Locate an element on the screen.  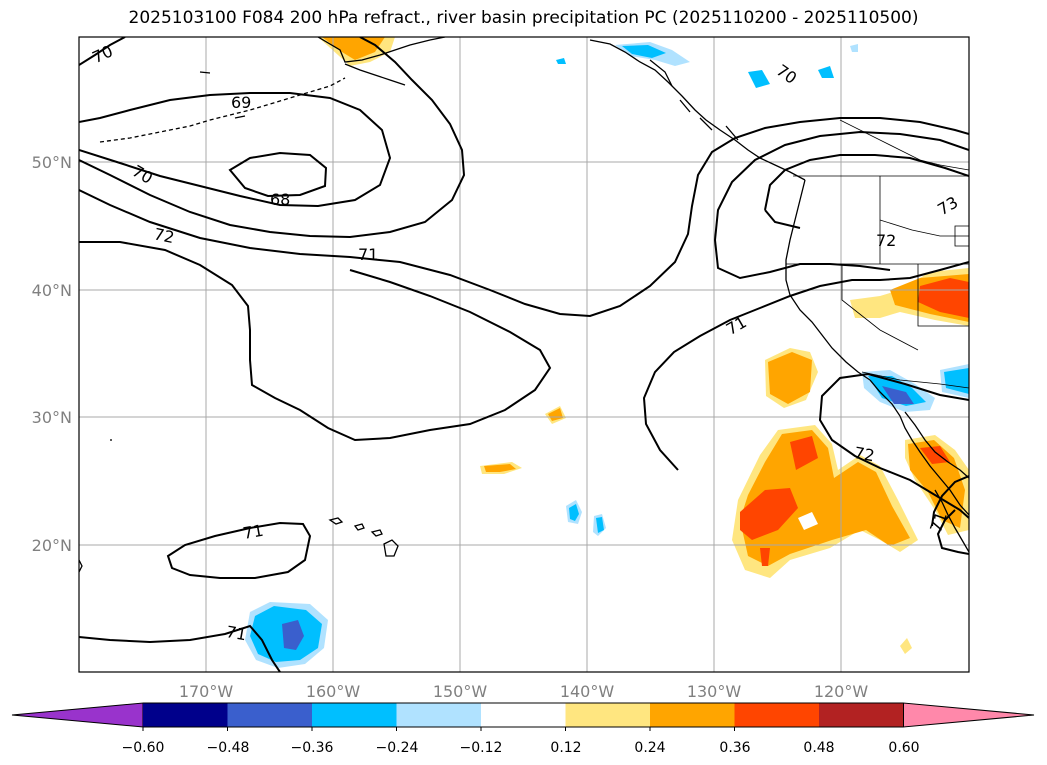
colorbar-swatches is located at coordinates (523, 716).